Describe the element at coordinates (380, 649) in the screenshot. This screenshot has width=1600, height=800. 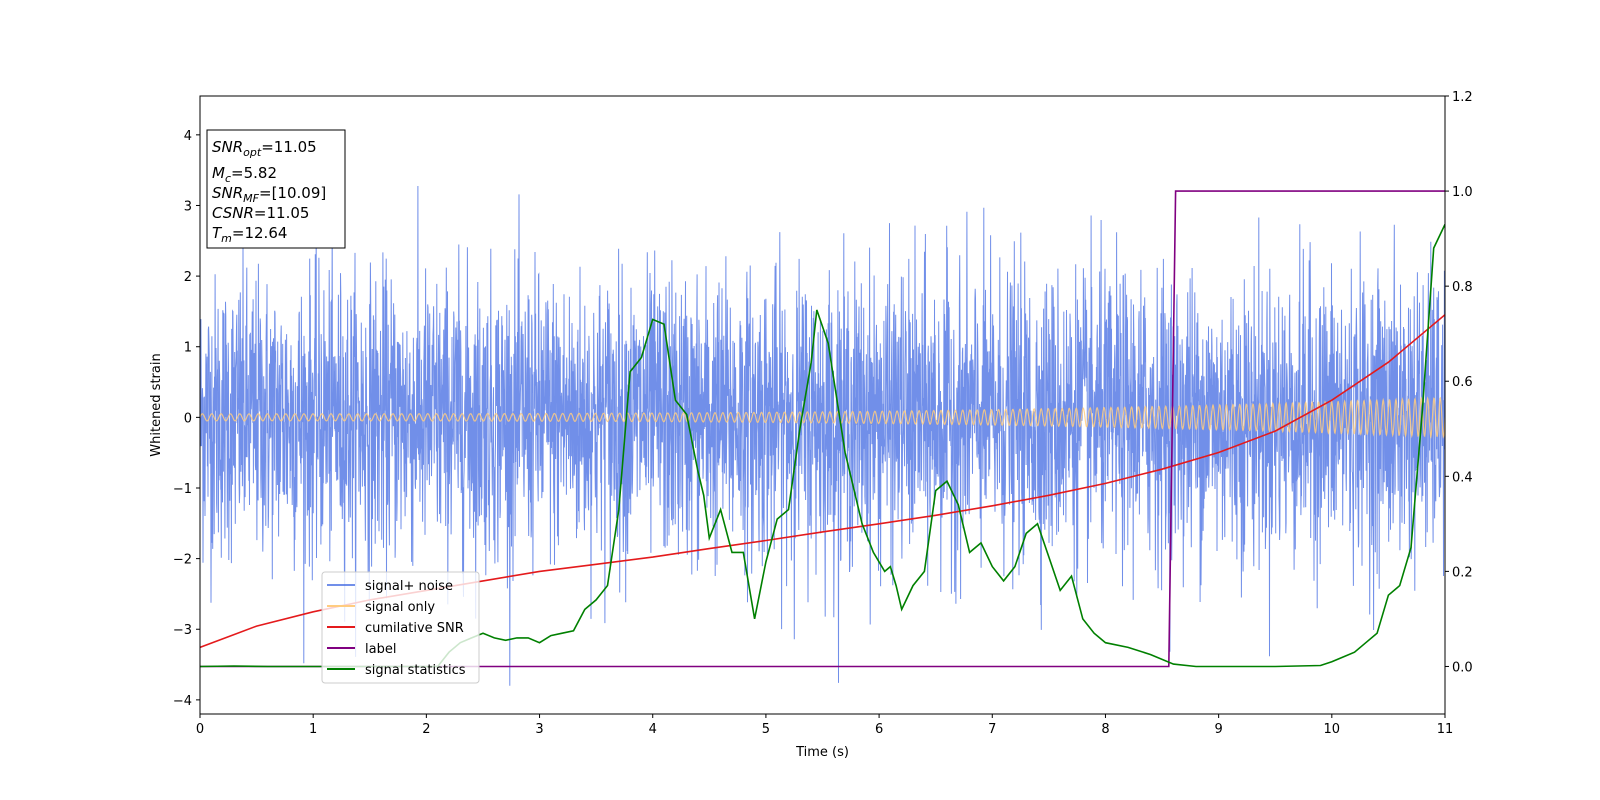
I see `legend-label: label` at that location.